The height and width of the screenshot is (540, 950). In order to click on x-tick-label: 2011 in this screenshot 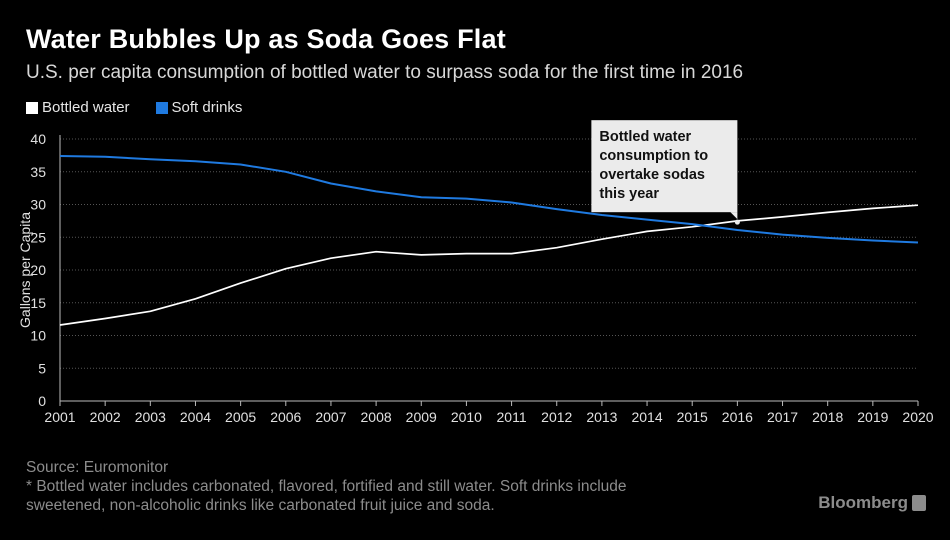, I will do `click(512, 417)`.